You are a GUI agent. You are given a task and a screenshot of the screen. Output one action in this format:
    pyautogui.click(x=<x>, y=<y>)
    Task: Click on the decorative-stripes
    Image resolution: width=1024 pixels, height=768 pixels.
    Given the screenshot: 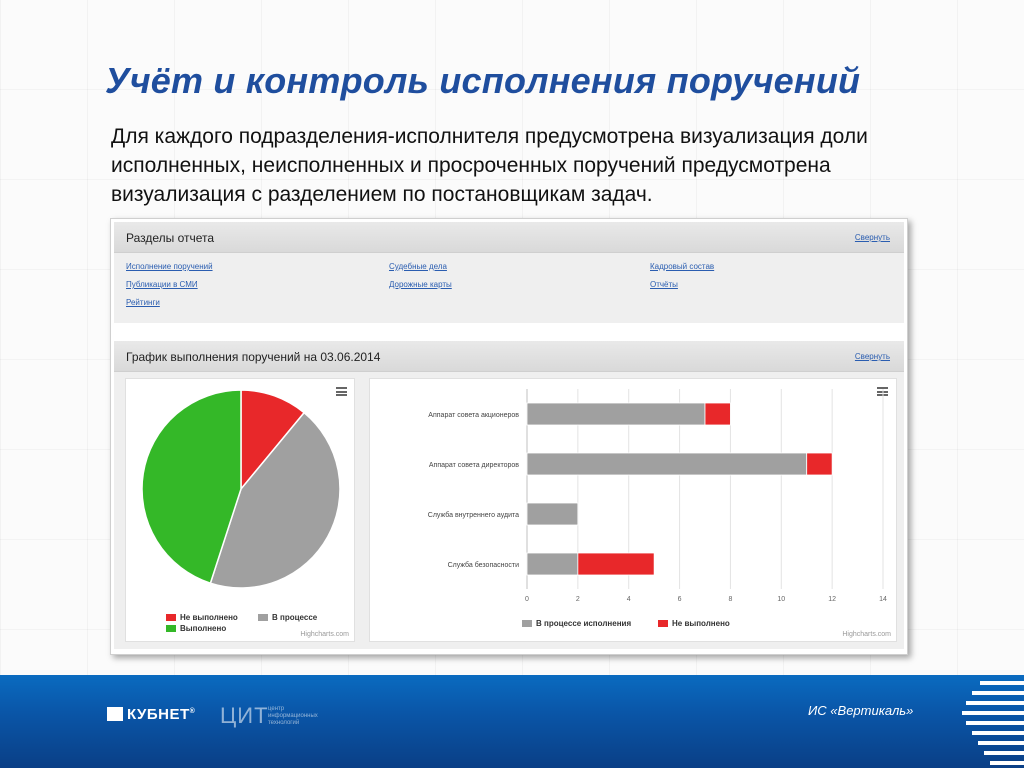 What is the action you would take?
    pyautogui.click(x=989, y=721)
    